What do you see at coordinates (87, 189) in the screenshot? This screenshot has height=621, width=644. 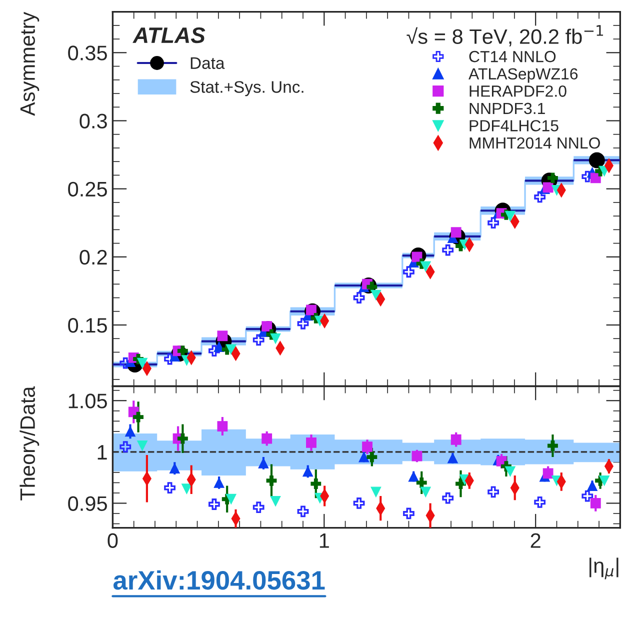 I see `y-tick-label: 0.25` at bounding box center [87, 189].